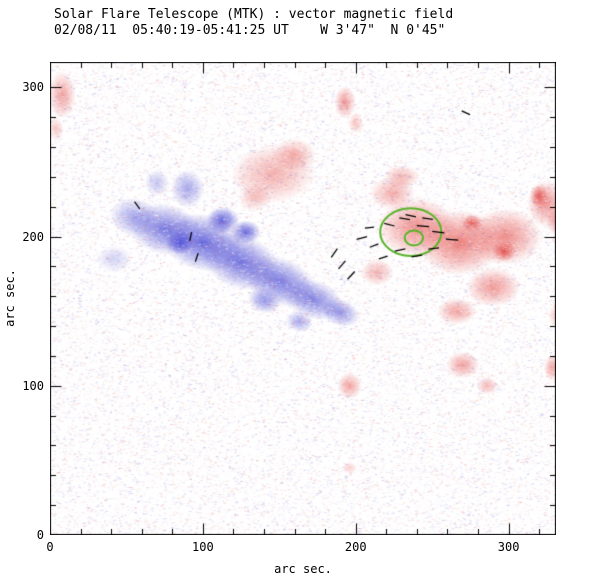  I want to click on x-axis-label: arc sec., so click(303, 569).